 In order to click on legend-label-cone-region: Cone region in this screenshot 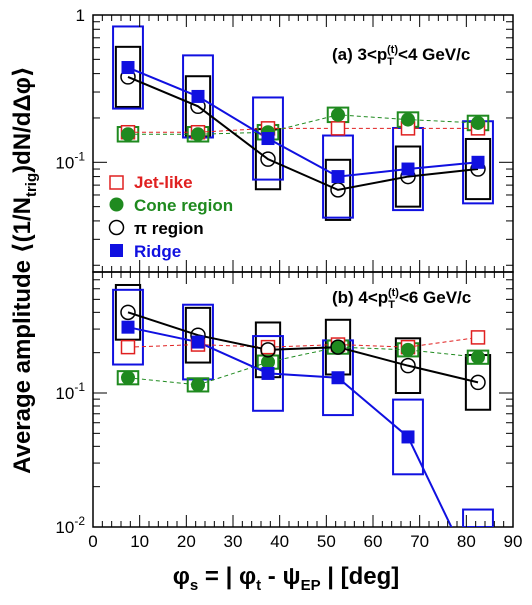, I will do `click(183, 205)`.